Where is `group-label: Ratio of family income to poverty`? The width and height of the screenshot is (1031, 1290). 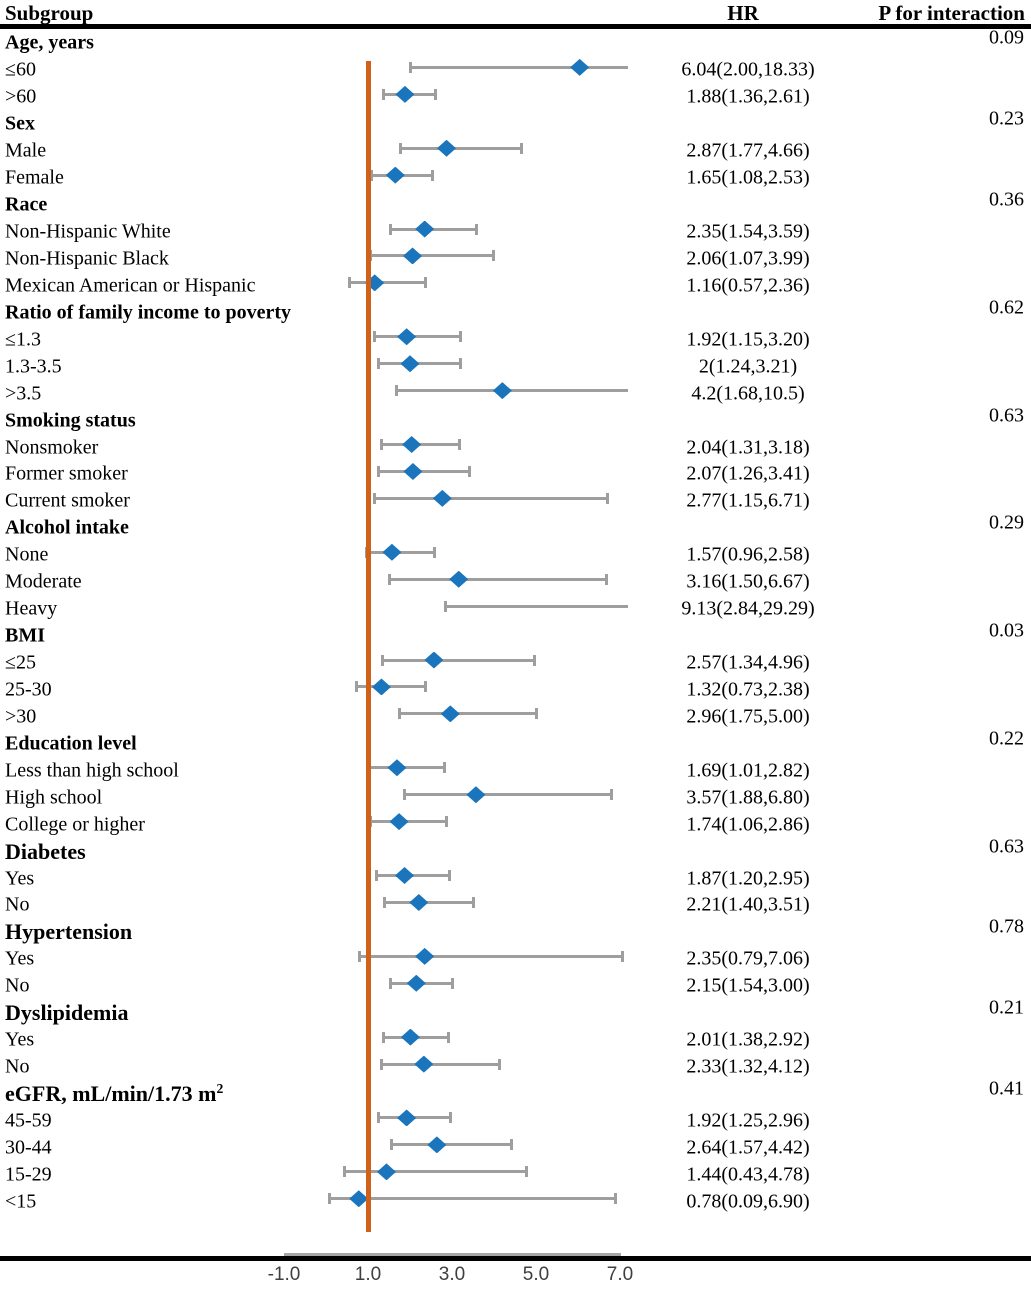 group-label: Ratio of family income to poverty is located at coordinates (148, 312).